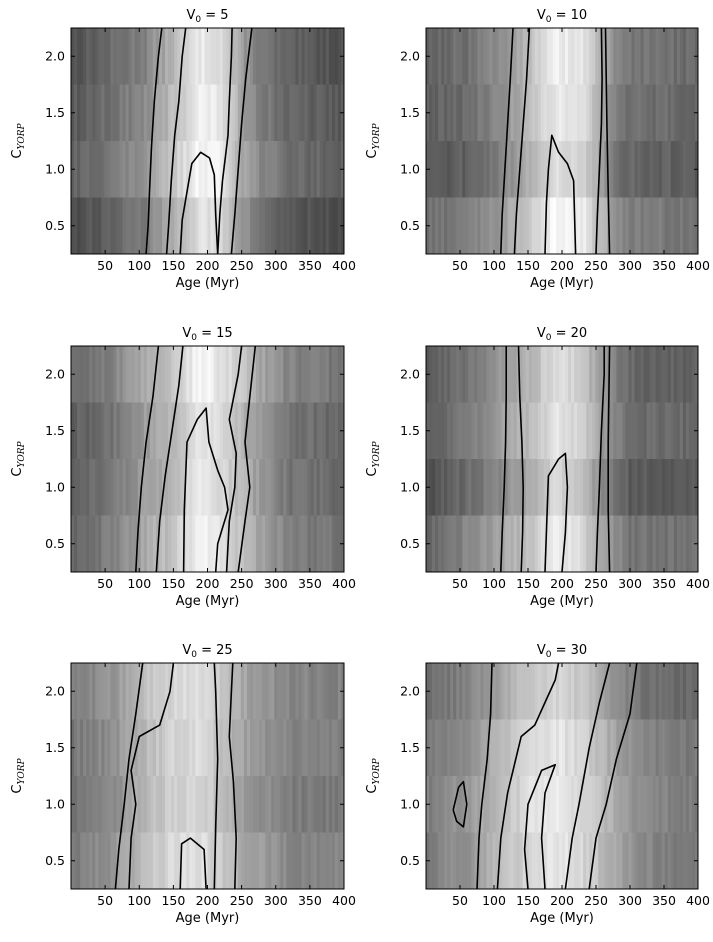 The width and height of the screenshot is (713, 942). What do you see at coordinates (562, 16) in the screenshot?
I see `chart-title: V0 = 10` at bounding box center [562, 16].